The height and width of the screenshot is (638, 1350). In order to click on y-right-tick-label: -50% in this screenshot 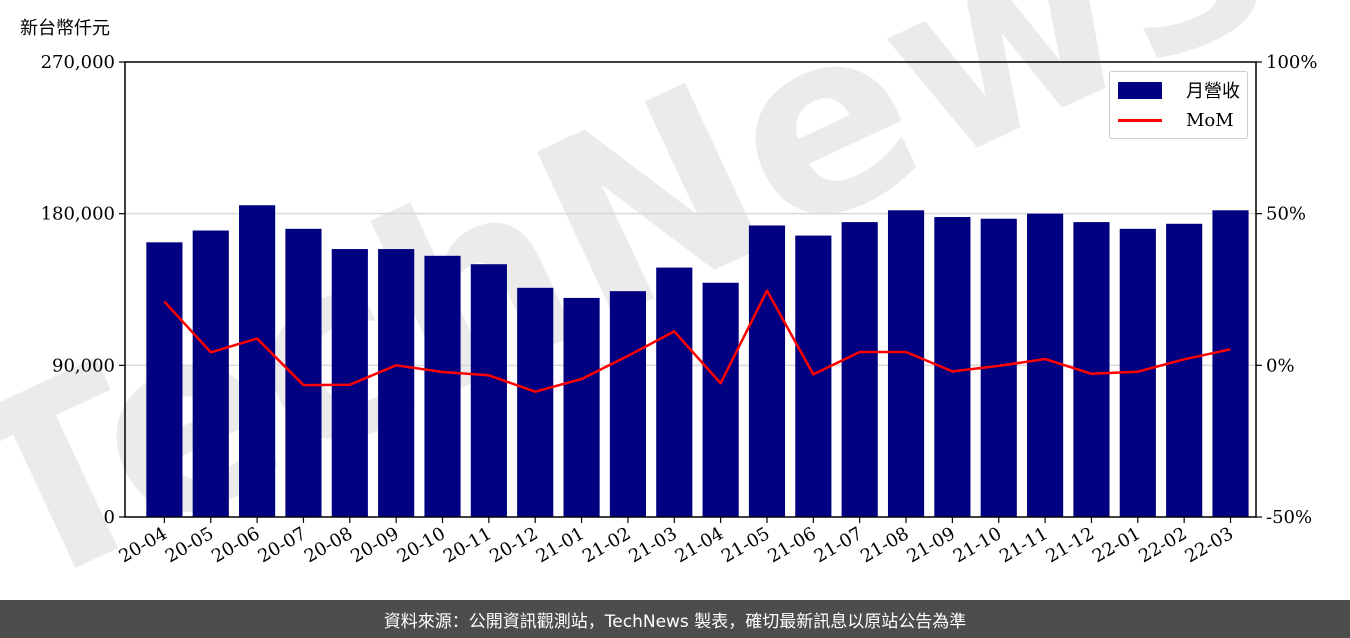, I will do `click(1289, 517)`.